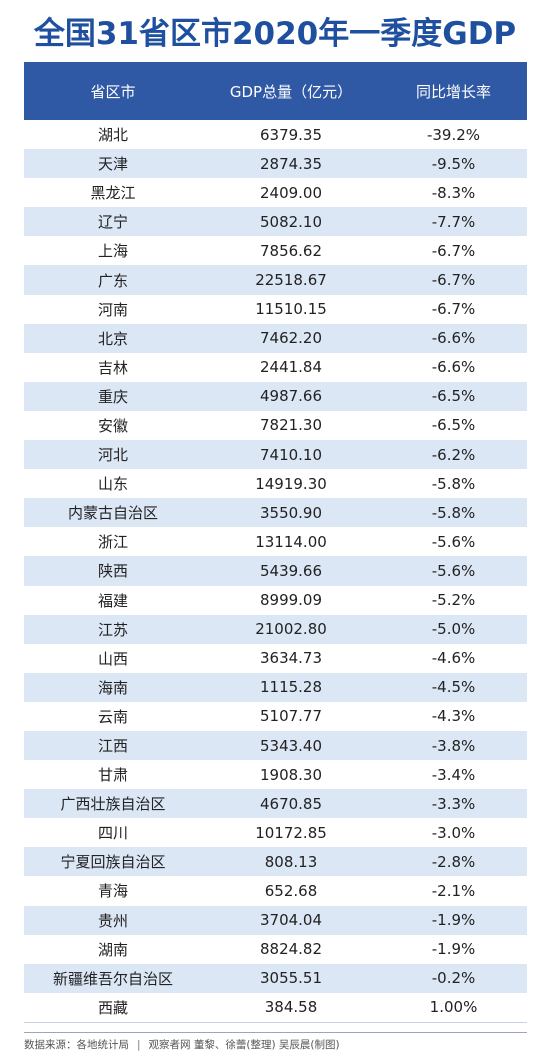  Describe the element at coordinates (112, 135) in the screenshot. I see `cell-region: 湖北` at that location.